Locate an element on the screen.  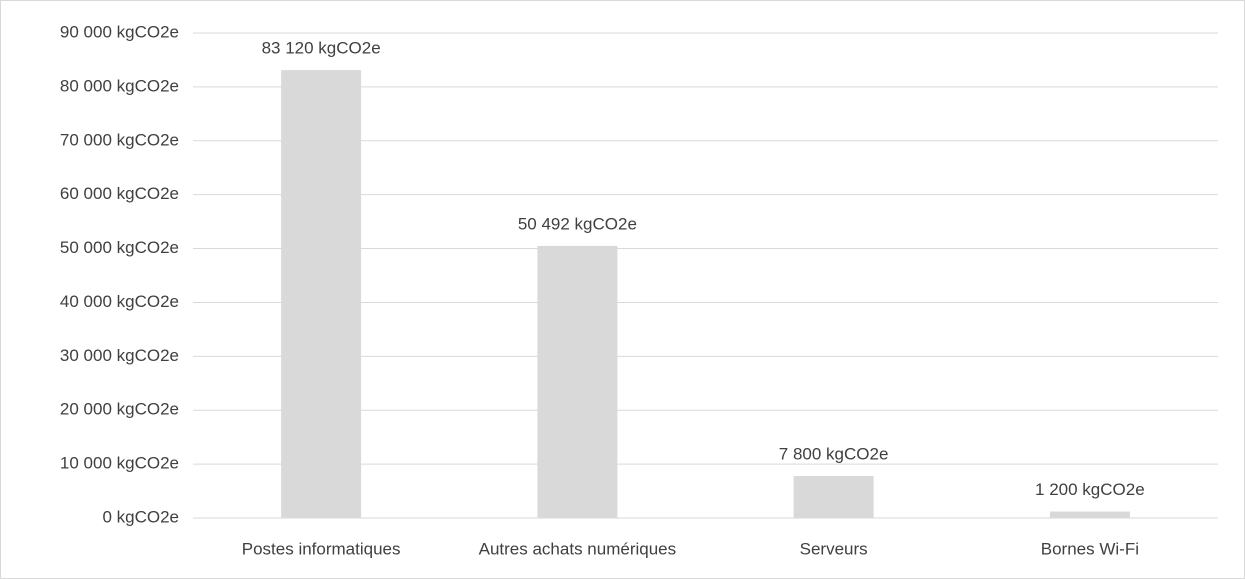
x-tick-label: Bornes Wi-Fi is located at coordinates (1090, 548).